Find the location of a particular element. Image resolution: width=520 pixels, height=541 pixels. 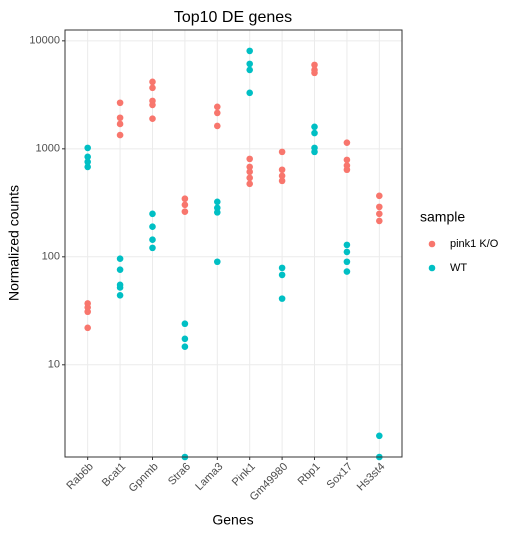

y-tick-label: 10 is located at coordinates (54, 365).